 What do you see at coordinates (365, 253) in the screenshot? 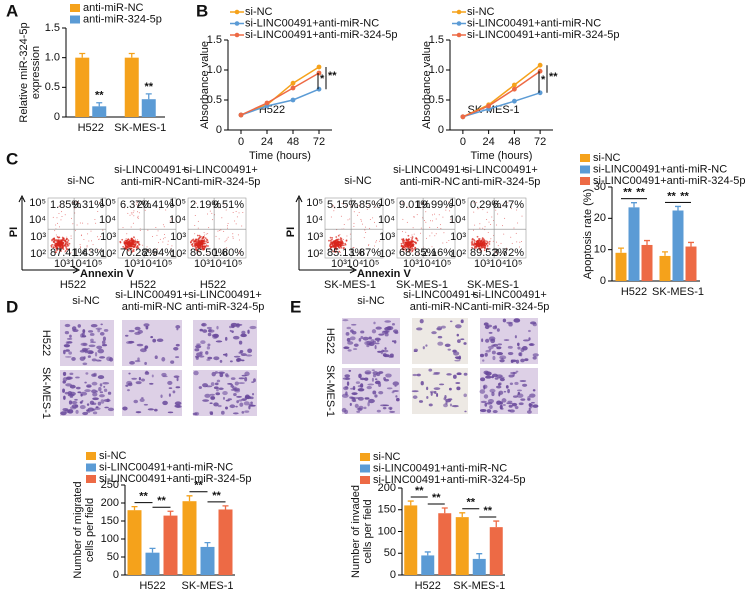
I see `quadrant-value: 1.87%` at bounding box center [365, 253].